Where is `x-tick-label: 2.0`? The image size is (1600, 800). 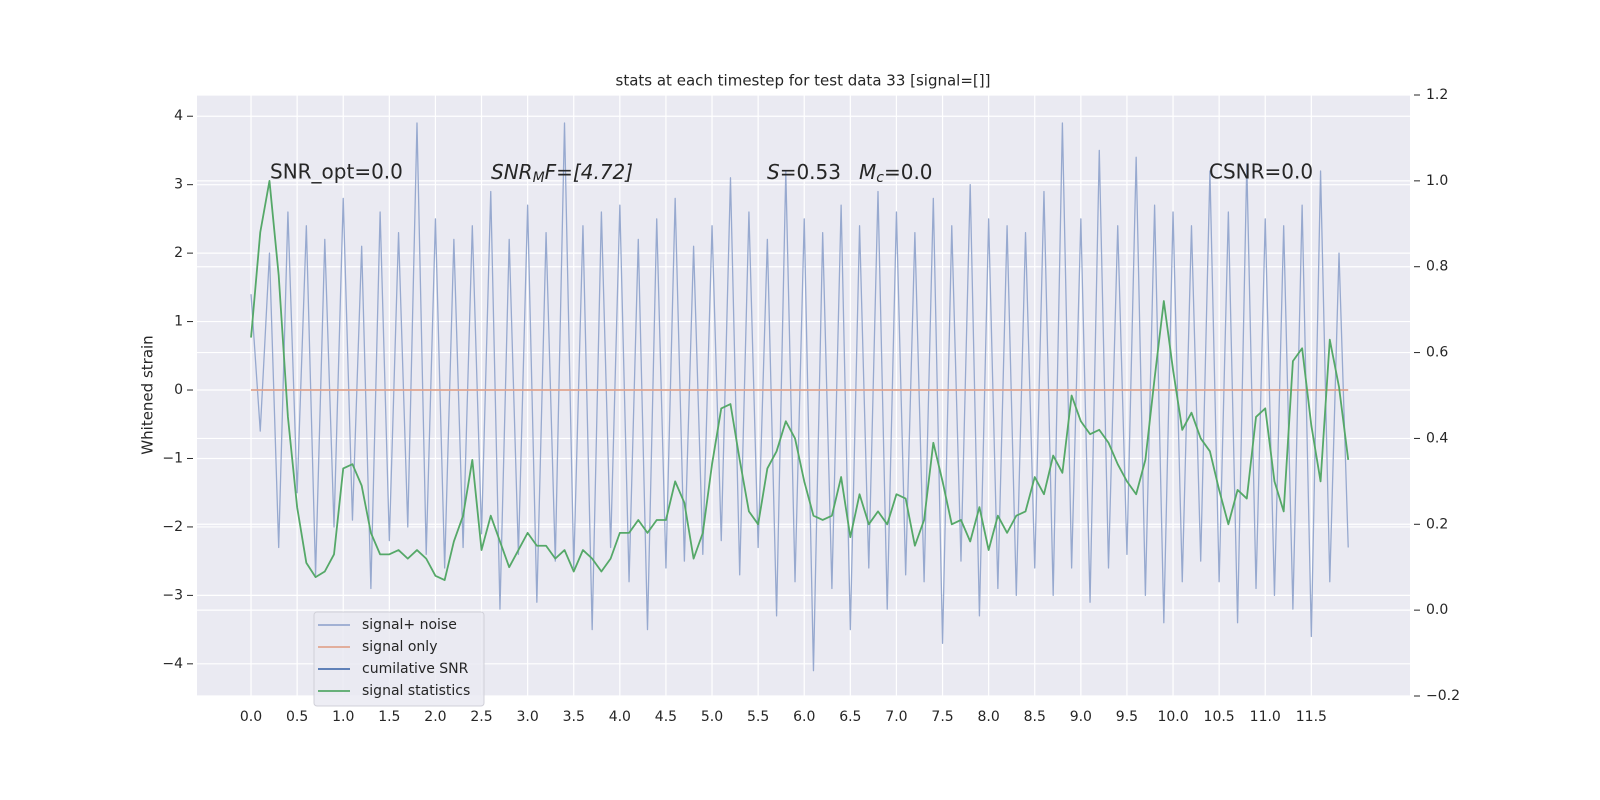
x-tick-label: 2.0 is located at coordinates (435, 717).